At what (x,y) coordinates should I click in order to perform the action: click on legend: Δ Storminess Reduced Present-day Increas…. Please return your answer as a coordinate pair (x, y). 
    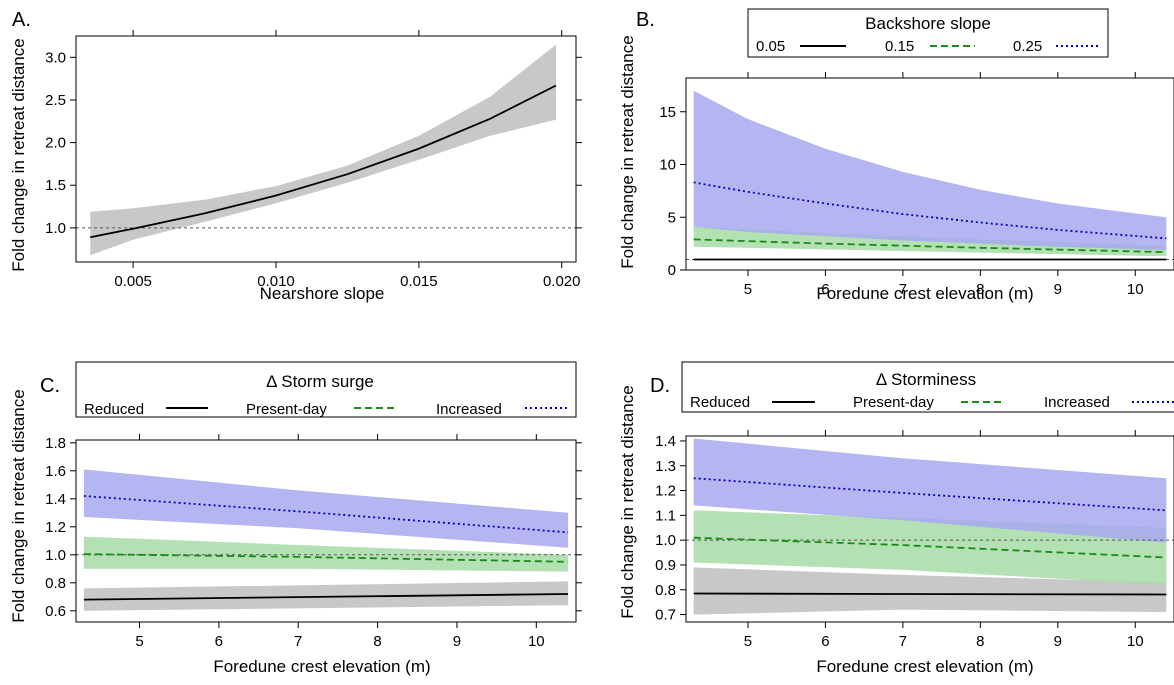
    Looking at the image, I should click on (927, 387).